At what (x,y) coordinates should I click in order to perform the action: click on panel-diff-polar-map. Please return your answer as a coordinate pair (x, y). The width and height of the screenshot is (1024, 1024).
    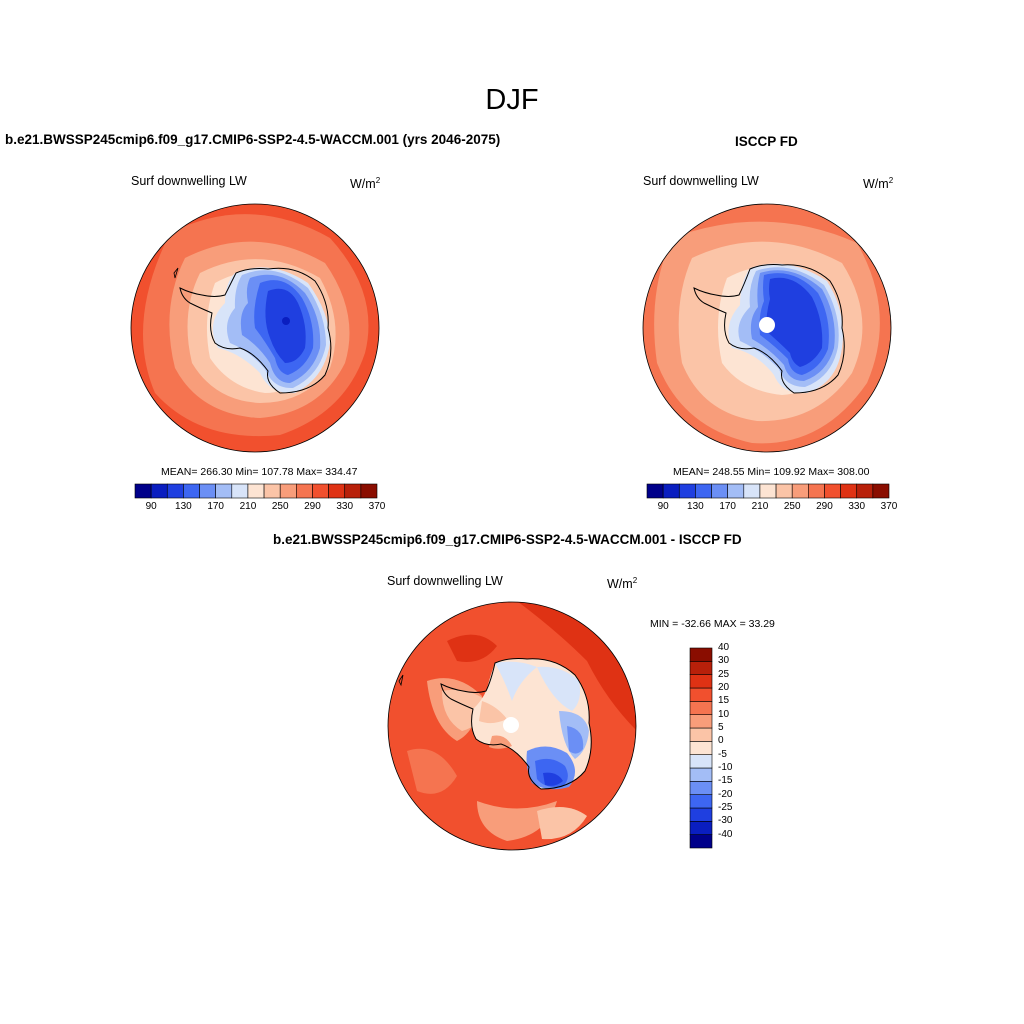
    Looking at the image, I should click on (512, 726).